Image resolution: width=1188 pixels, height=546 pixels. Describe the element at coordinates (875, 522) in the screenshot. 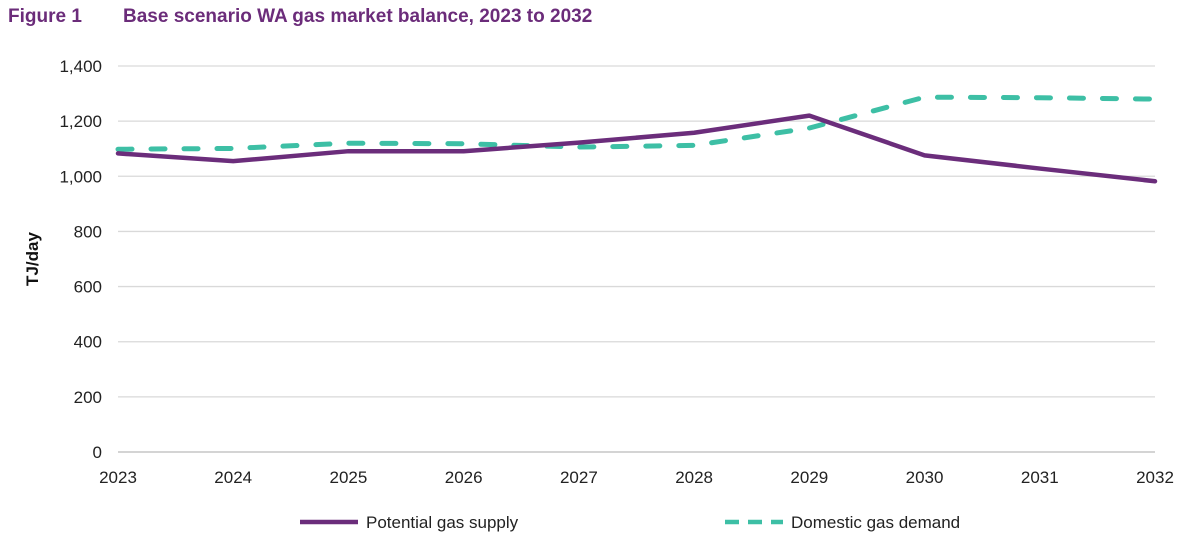

I see `legend-label: Domestic gas demand` at that location.